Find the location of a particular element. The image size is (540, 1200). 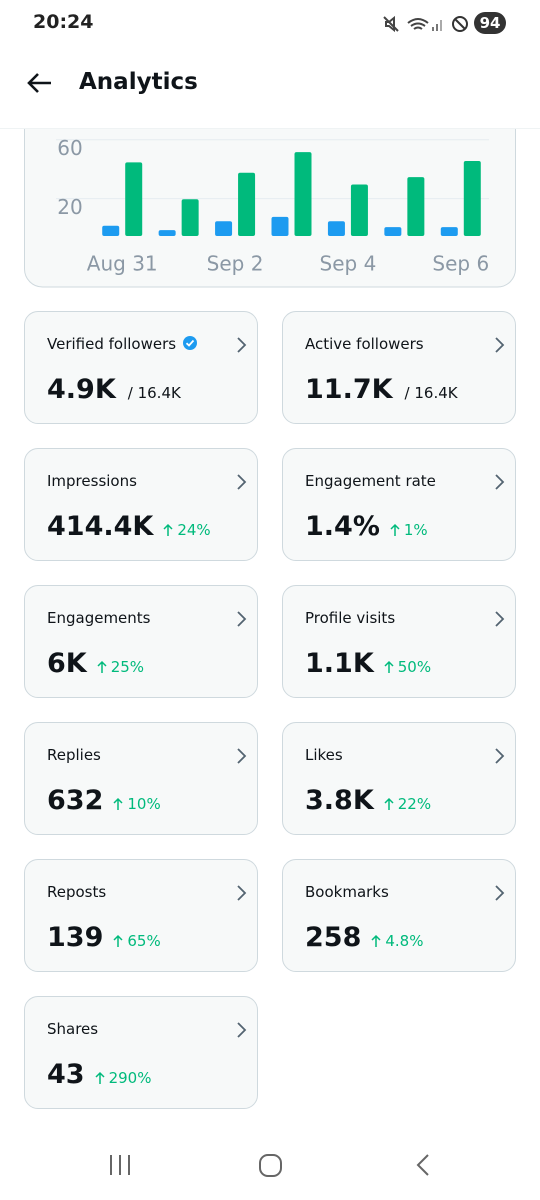

metric-change: 24% is located at coordinates (187, 530).